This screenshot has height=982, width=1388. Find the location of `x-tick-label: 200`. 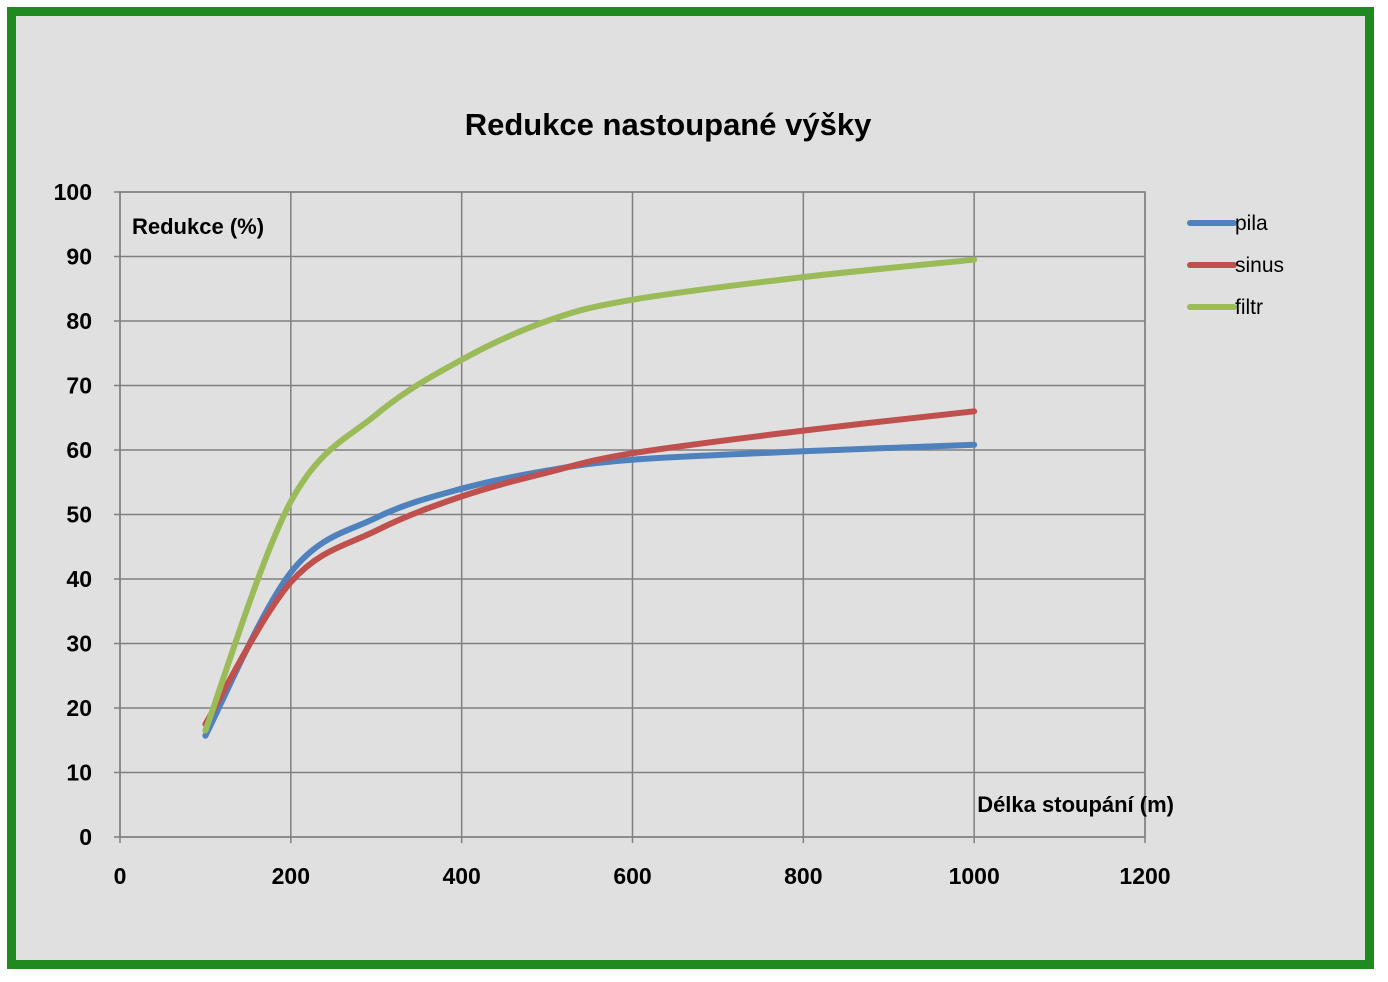

x-tick-label: 200 is located at coordinates (291, 876).